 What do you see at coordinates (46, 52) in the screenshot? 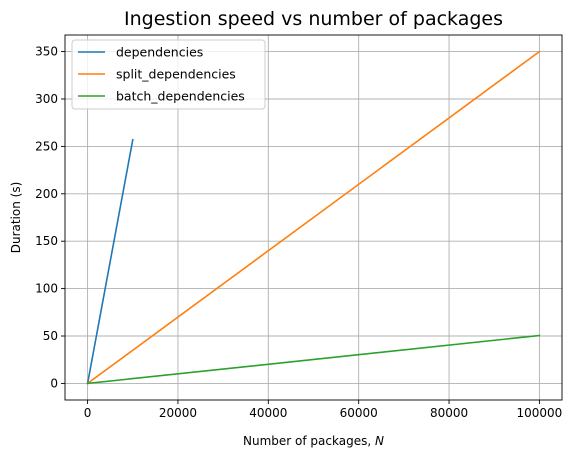
I see `y-tick-label: 350` at bounding box center [46, 52].